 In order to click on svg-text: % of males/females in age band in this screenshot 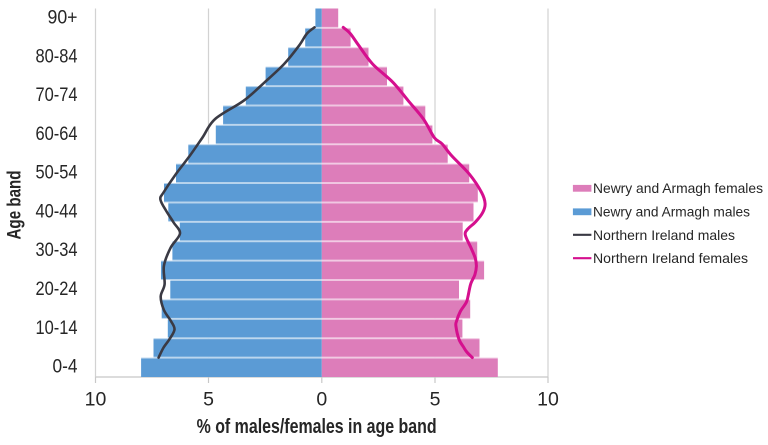, I will do `click(317, 427)`.